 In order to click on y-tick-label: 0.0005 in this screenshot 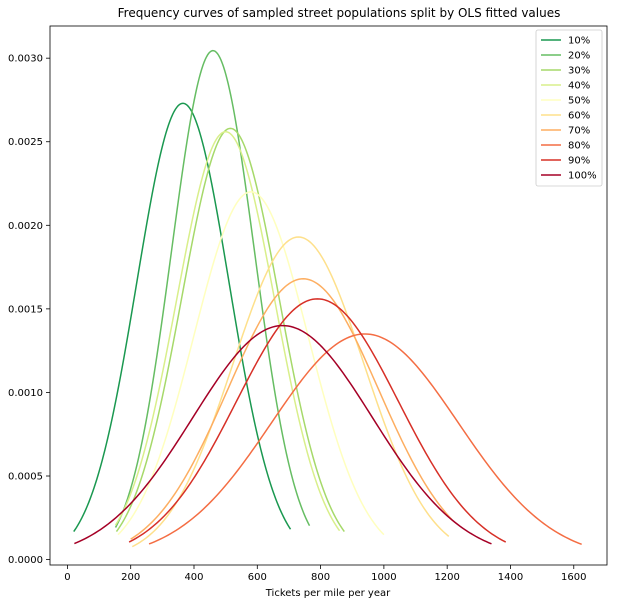, I will do `click(25, 477)`.